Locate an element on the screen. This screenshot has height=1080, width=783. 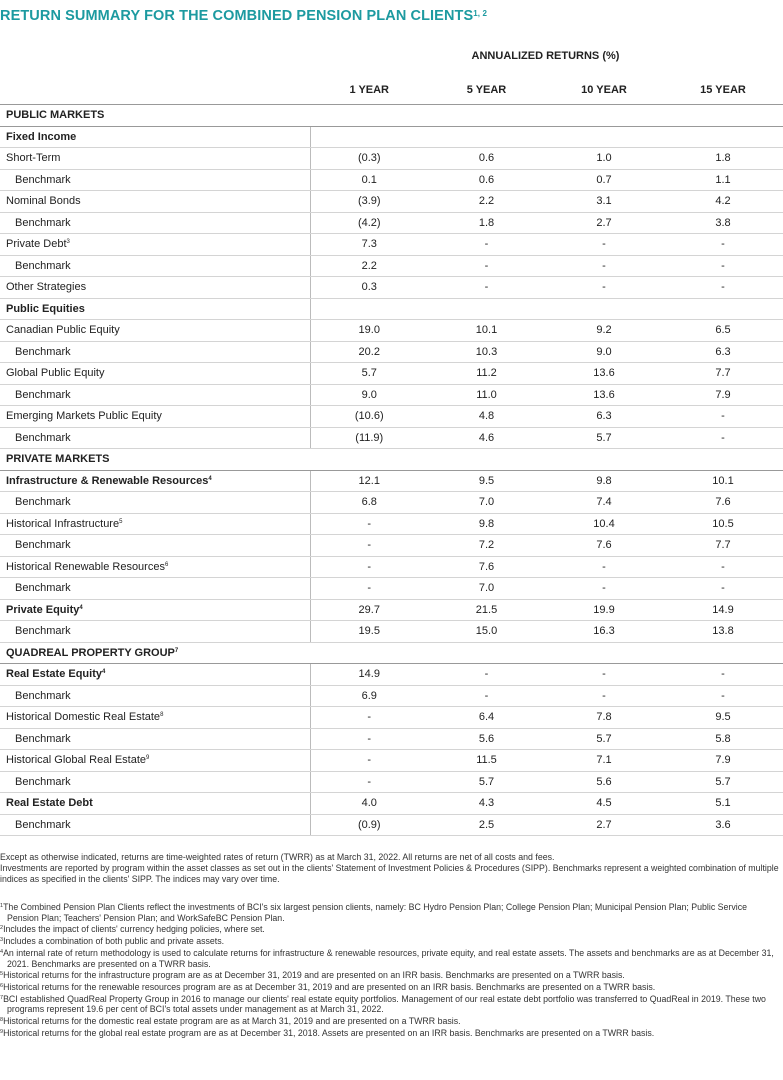
row-label-text: PRIVATE MARKETS is located at coordinates (58, 459).